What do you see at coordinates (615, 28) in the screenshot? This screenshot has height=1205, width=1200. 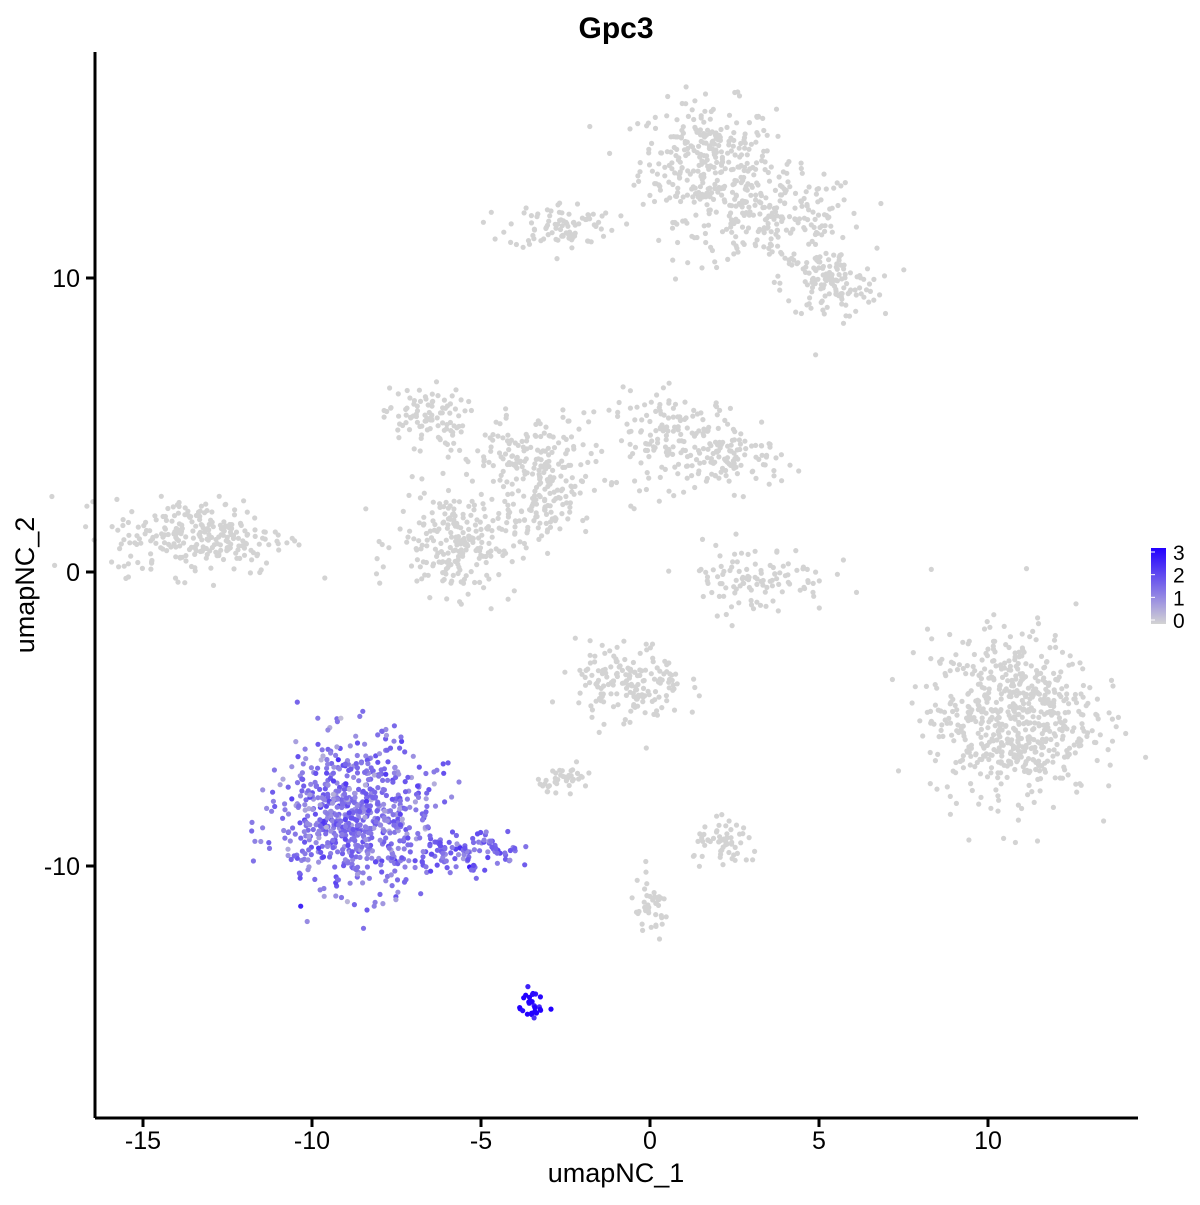 I see `chart-title: Gpc3` at bounding box center [615, 28].